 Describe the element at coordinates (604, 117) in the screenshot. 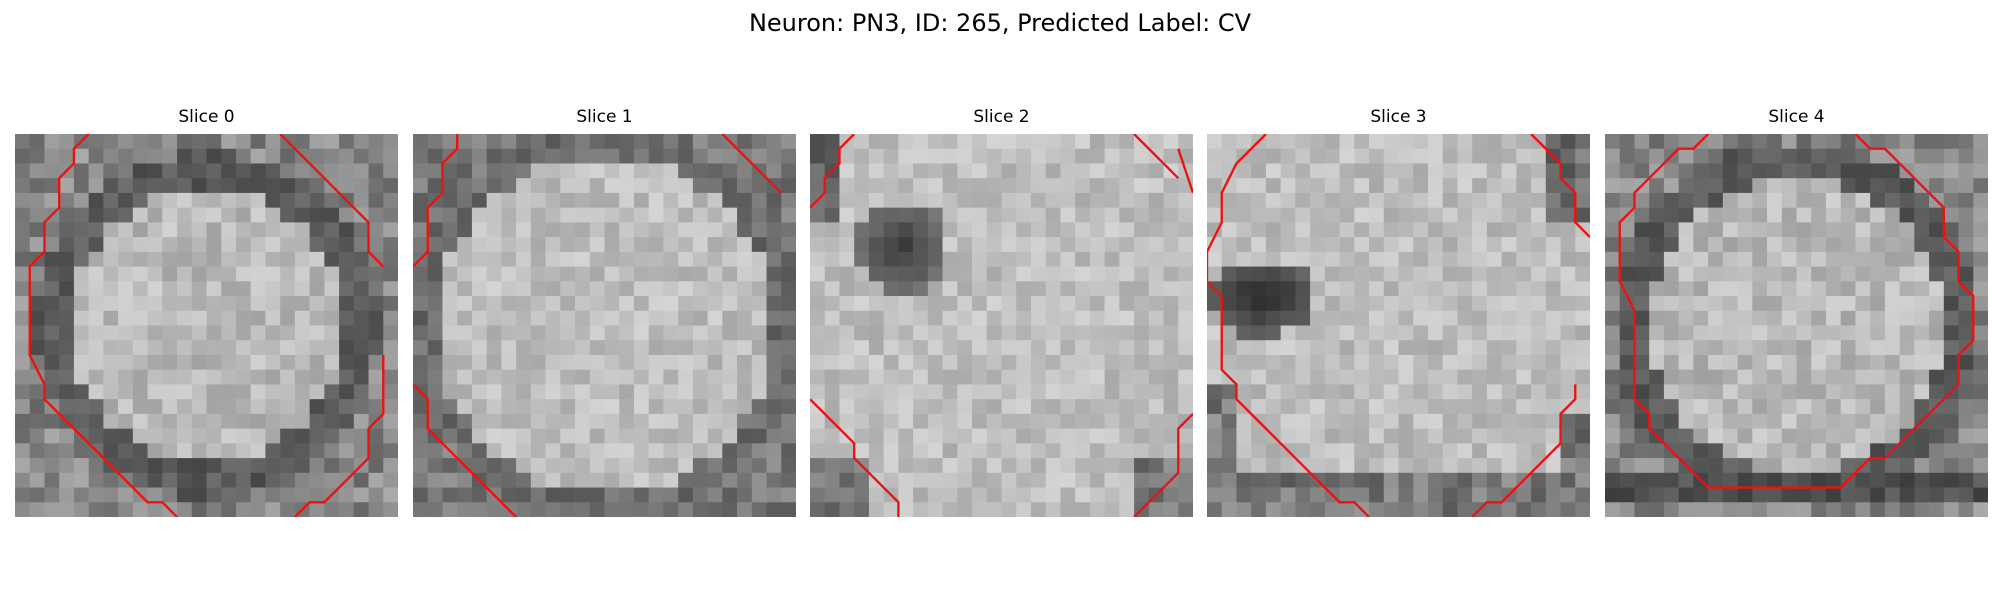

I see `slice-title-1: Slice 1` at that location.